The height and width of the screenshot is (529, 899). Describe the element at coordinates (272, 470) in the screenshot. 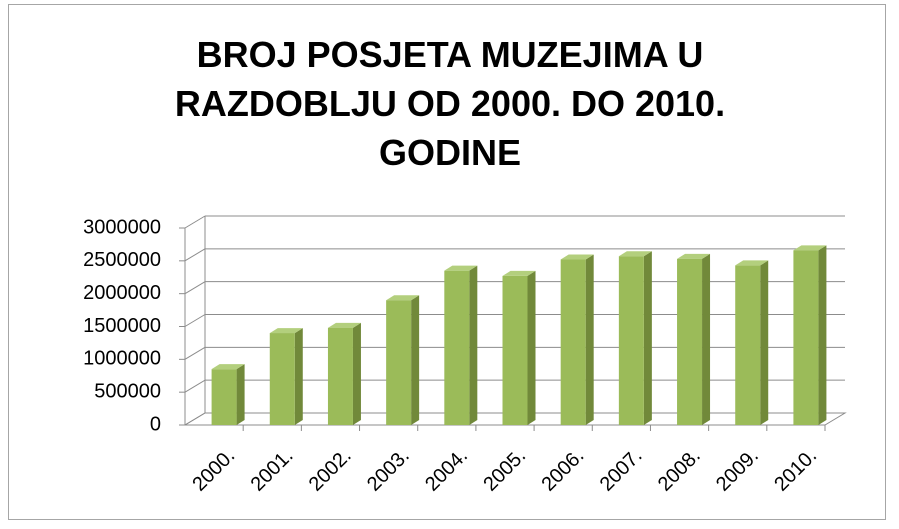

I see `x-tick-label: 2001.` at that location.